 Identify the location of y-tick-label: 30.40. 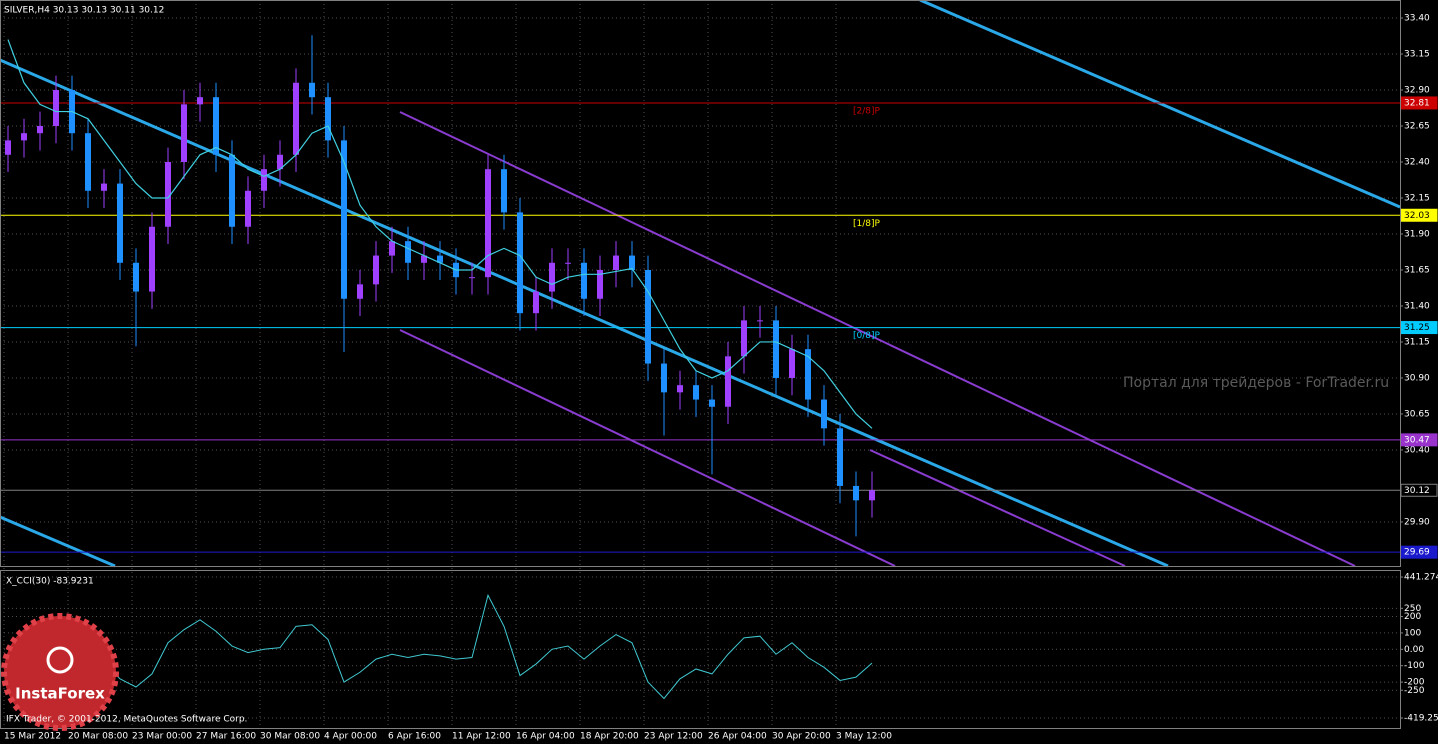
(1417, 450).